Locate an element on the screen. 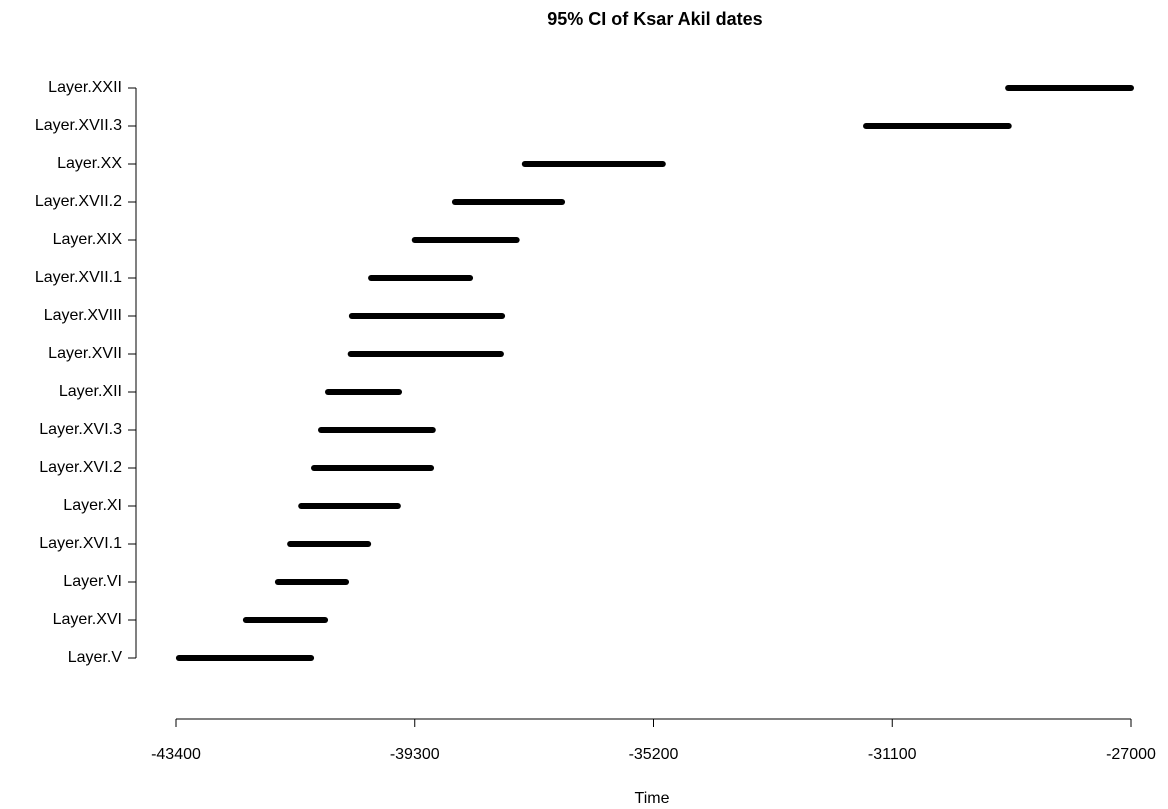  x-axis-label: Time is located at coordinates (652, 798).